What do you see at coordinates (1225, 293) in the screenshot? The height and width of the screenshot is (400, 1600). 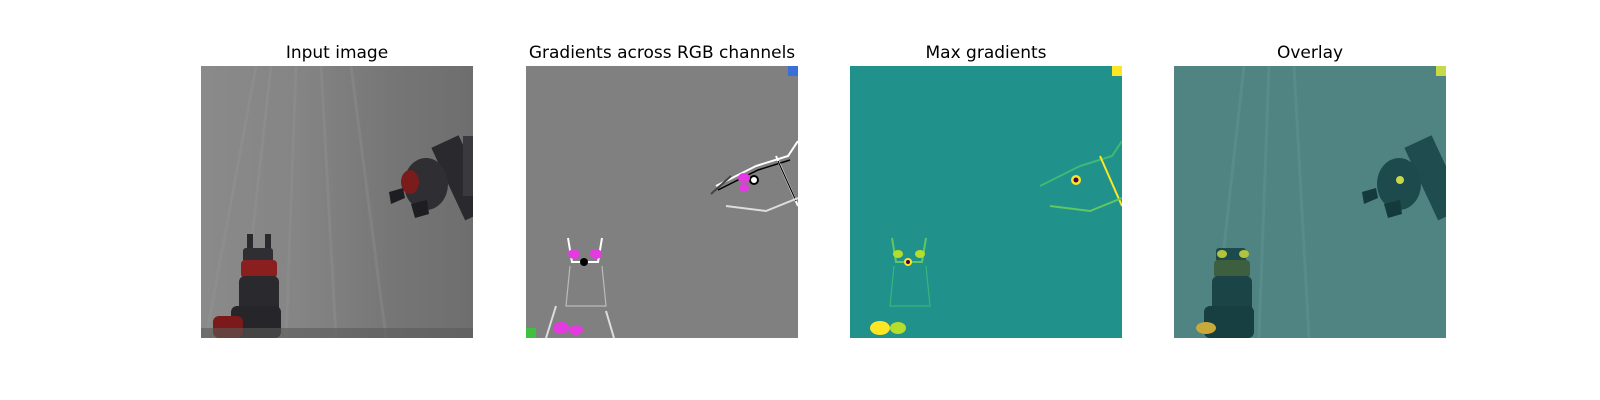 I see `overlay-robot-arm-left` at bounding box center [1225, 293].